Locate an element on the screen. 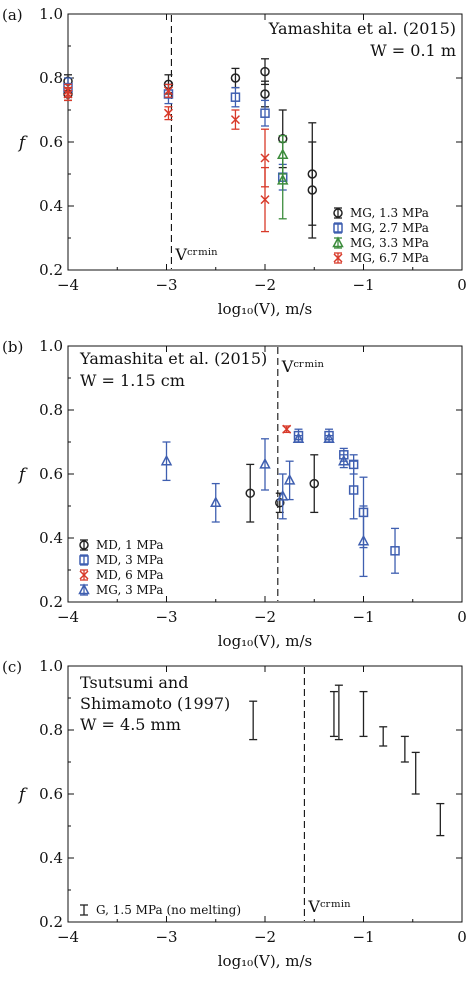 This screenshot has height=983, width=472. x-tick-label: 0 is located at coordinates (462, 617).